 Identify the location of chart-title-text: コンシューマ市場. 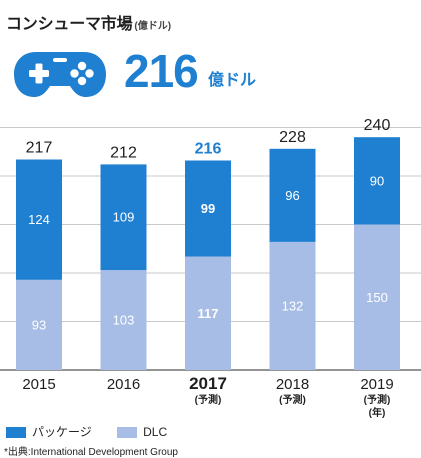
(69, 24).